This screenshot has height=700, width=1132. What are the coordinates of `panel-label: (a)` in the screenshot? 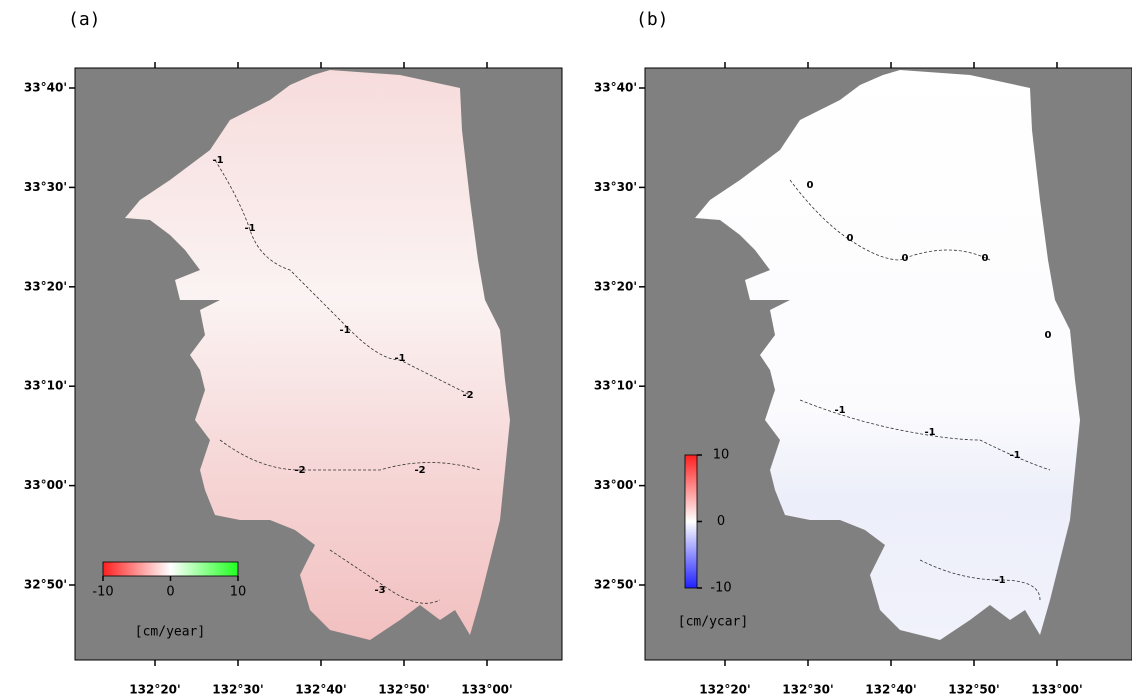 It's located at (84, 19).